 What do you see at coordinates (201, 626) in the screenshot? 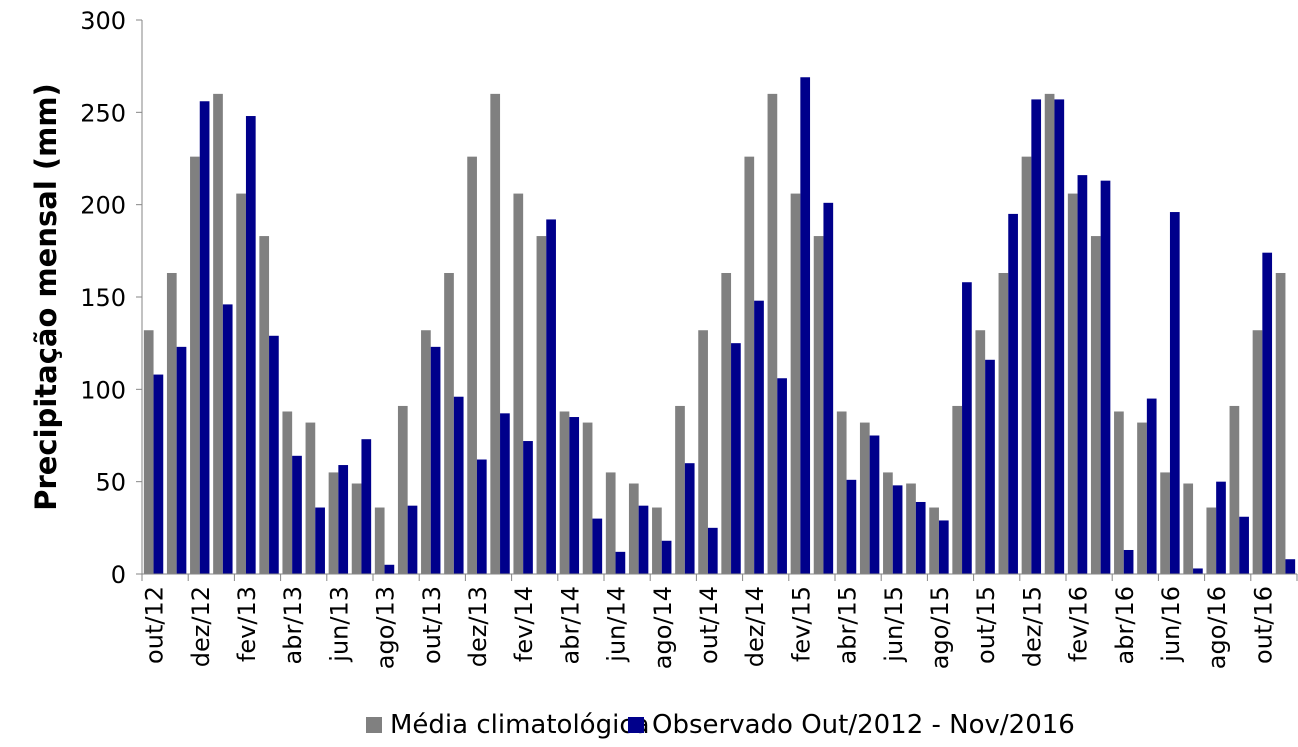
I see `x-tick-label: dez/12` at bounding box center [201, 626].